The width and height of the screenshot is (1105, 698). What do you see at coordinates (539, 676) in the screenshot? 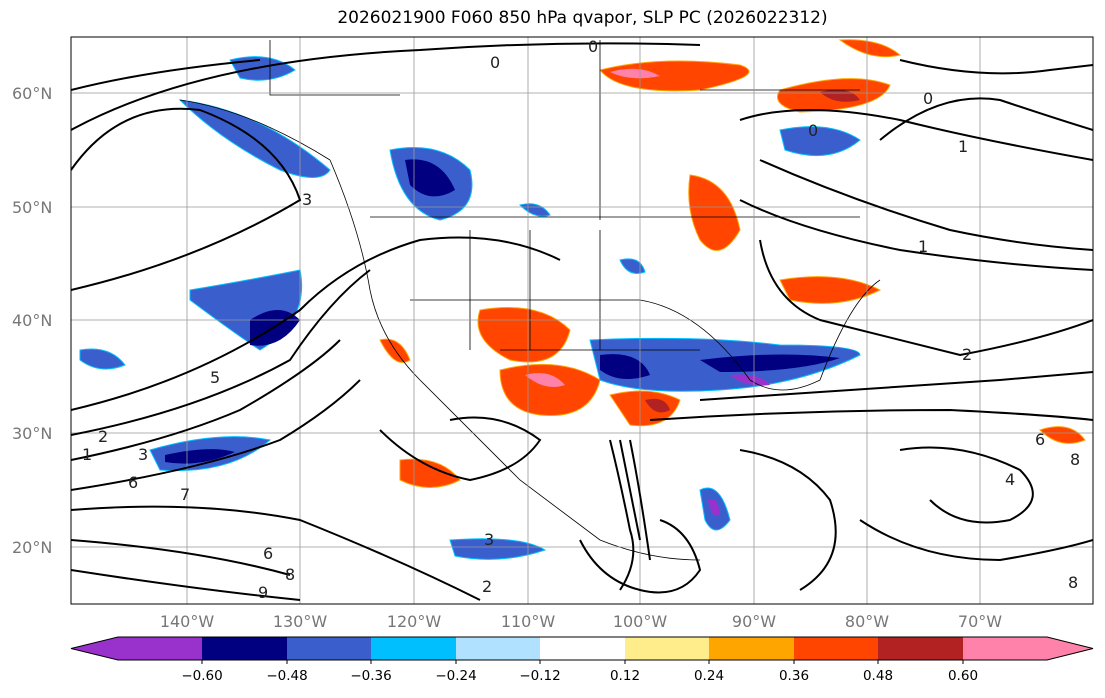
I see `svg-text: −0.12` at bounding box center [539, 676].